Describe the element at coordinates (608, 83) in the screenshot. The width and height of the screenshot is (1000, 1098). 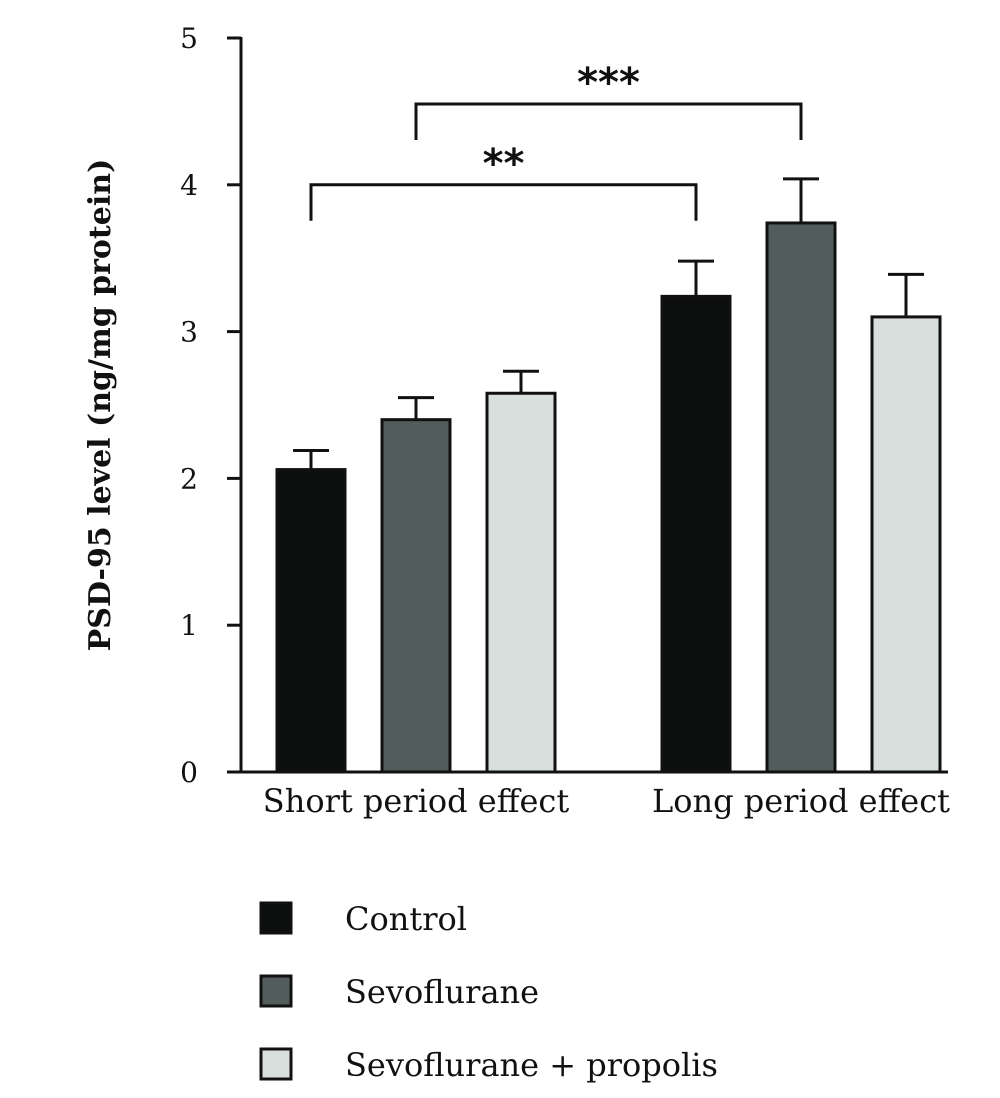
I see `significance-label: ***` at that location.